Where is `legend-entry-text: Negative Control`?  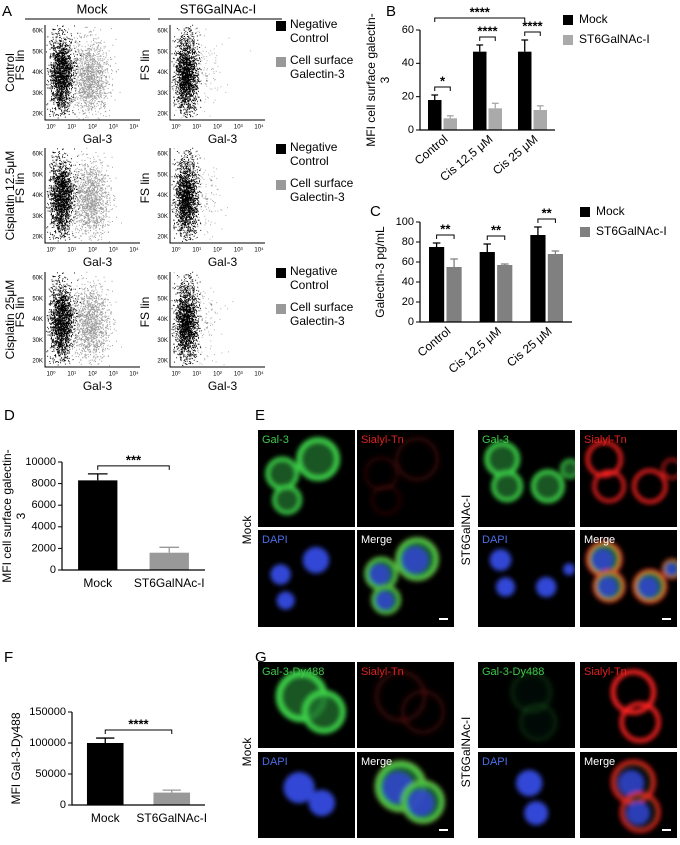 legend-entry-text: Negative Control is located at coordinates (314, 31).